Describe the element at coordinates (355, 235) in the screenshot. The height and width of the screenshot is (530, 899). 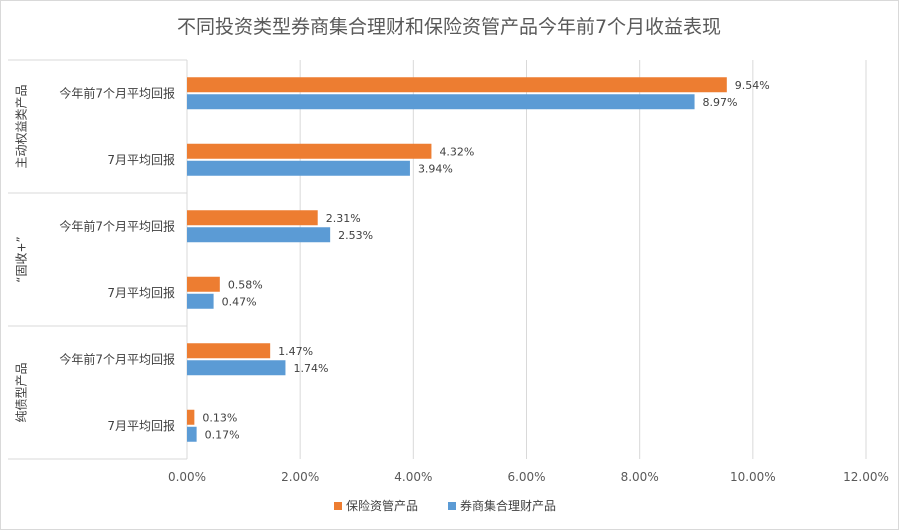
I see `data-label: 2.53%` at that location.